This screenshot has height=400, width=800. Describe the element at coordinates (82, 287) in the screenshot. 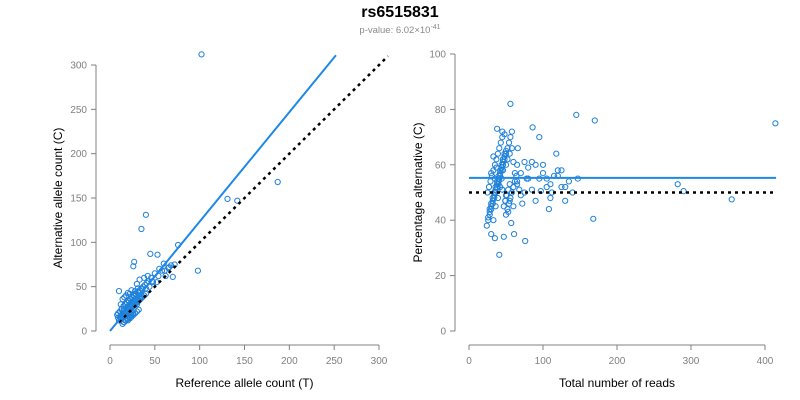

I see `y-tick-label: 50` at that location.